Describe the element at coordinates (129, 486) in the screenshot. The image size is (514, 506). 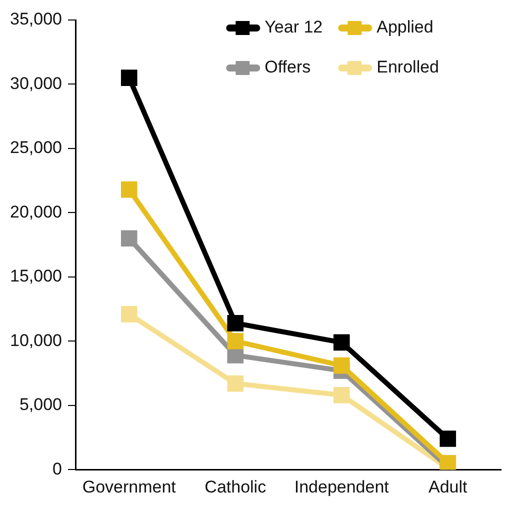
I see `x-tick-label: Government` at that location.